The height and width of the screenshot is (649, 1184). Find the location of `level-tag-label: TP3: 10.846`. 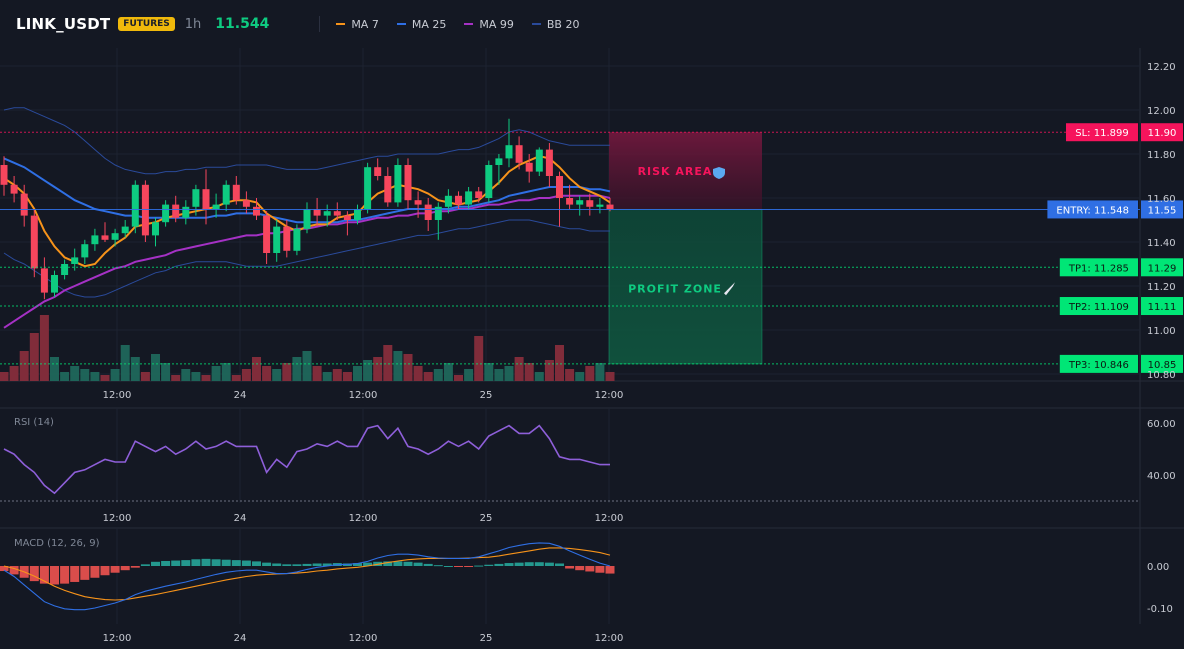

level-tag-label: TP3: 10.846 is located at coordinates (1098, 365).